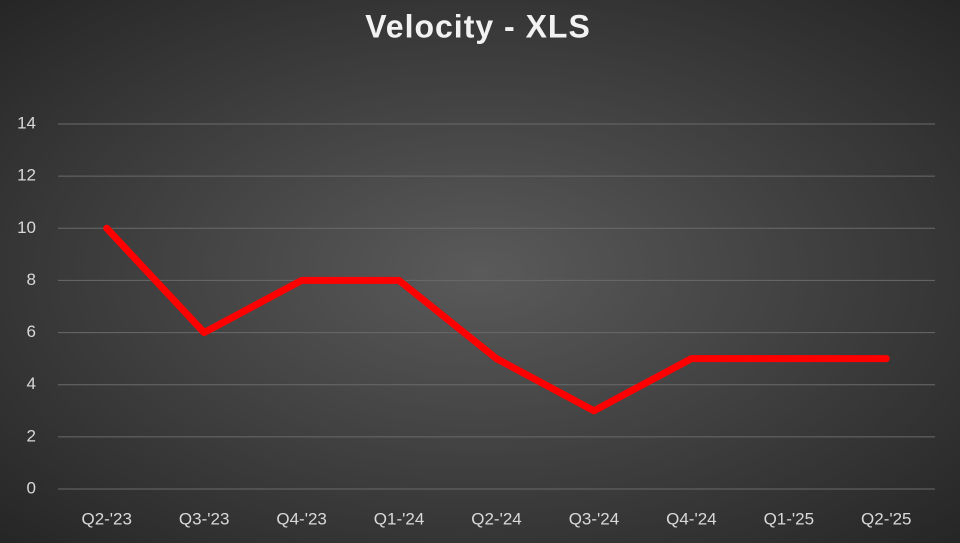  Describe the element at coordinates (31, 331) in the screenshot. I see `y-tick-label: 6` at that location.